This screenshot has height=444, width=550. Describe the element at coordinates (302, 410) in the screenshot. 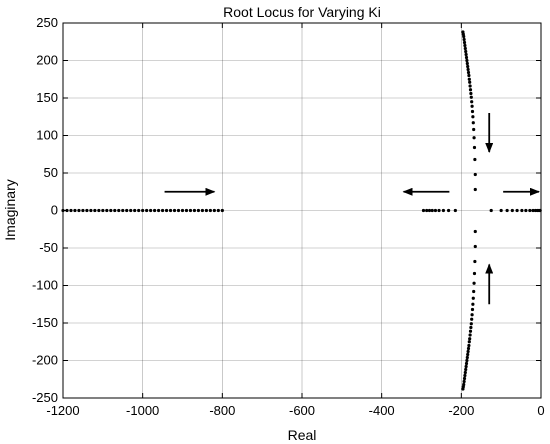

I see `x-tick-label: -600` at that location.